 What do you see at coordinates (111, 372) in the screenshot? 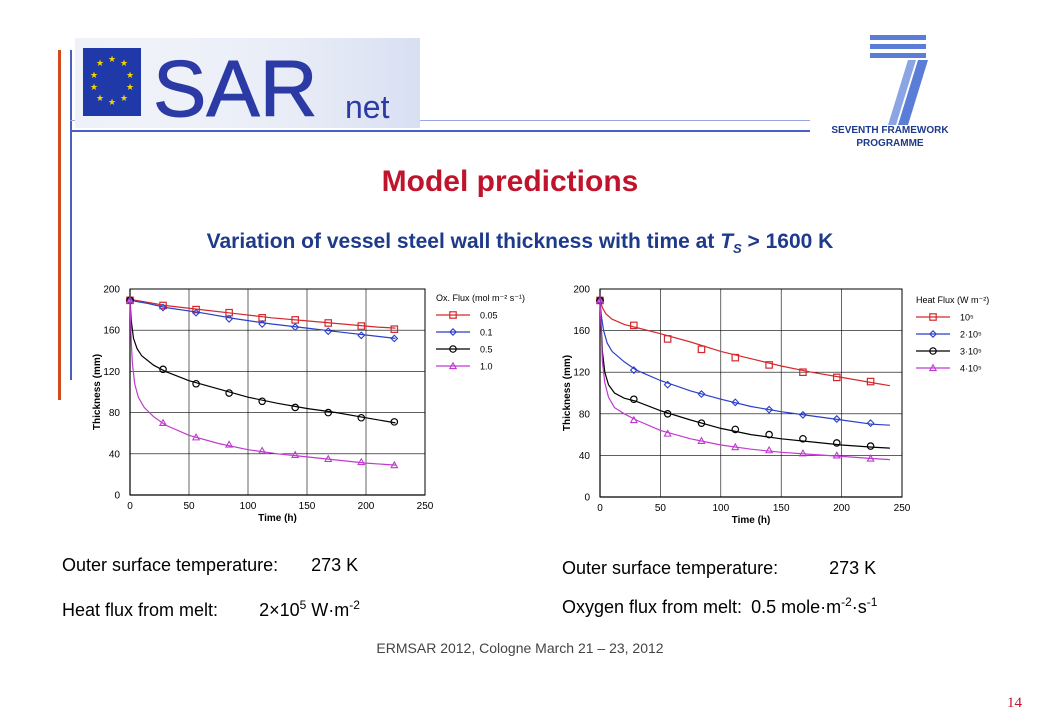
I see `left-chart-ytick-label: 120` at bounding box center [111, 372].